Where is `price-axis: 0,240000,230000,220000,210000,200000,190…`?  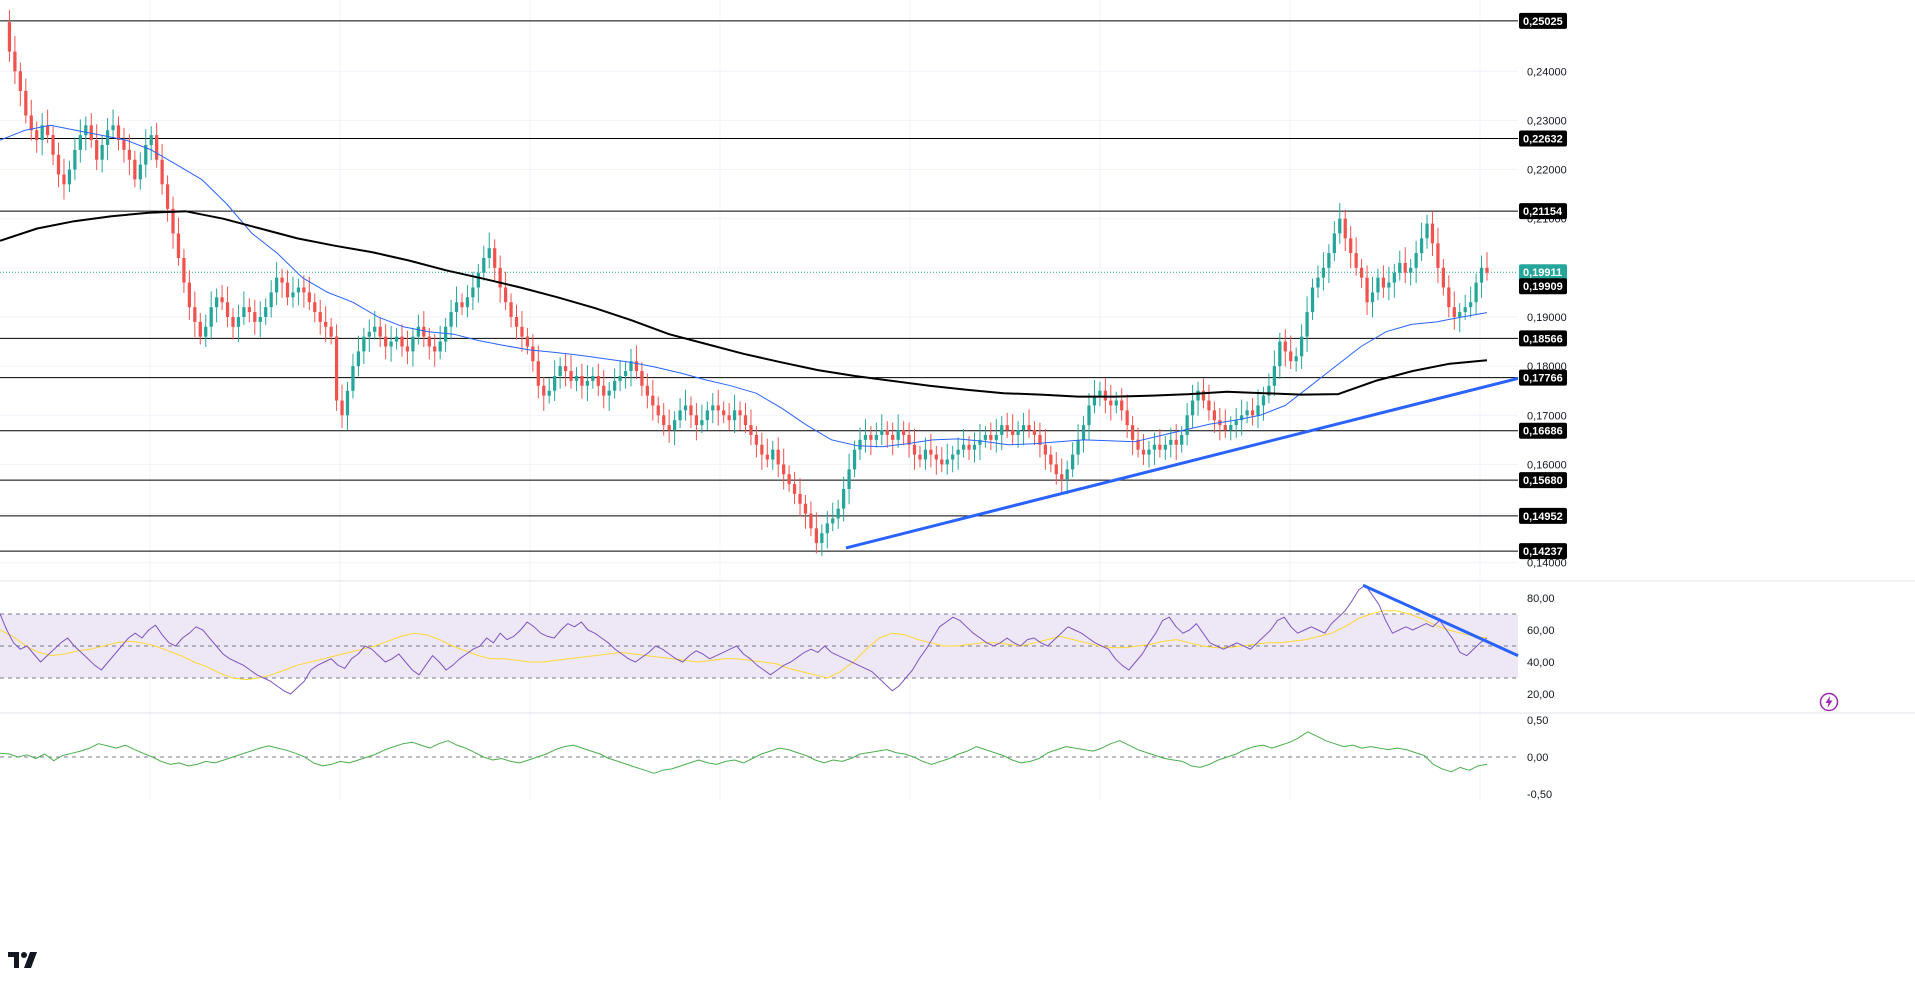 price-axis: 0,240000,230000,220000,210000,200000,190… is located at coordinates (1547, 317).